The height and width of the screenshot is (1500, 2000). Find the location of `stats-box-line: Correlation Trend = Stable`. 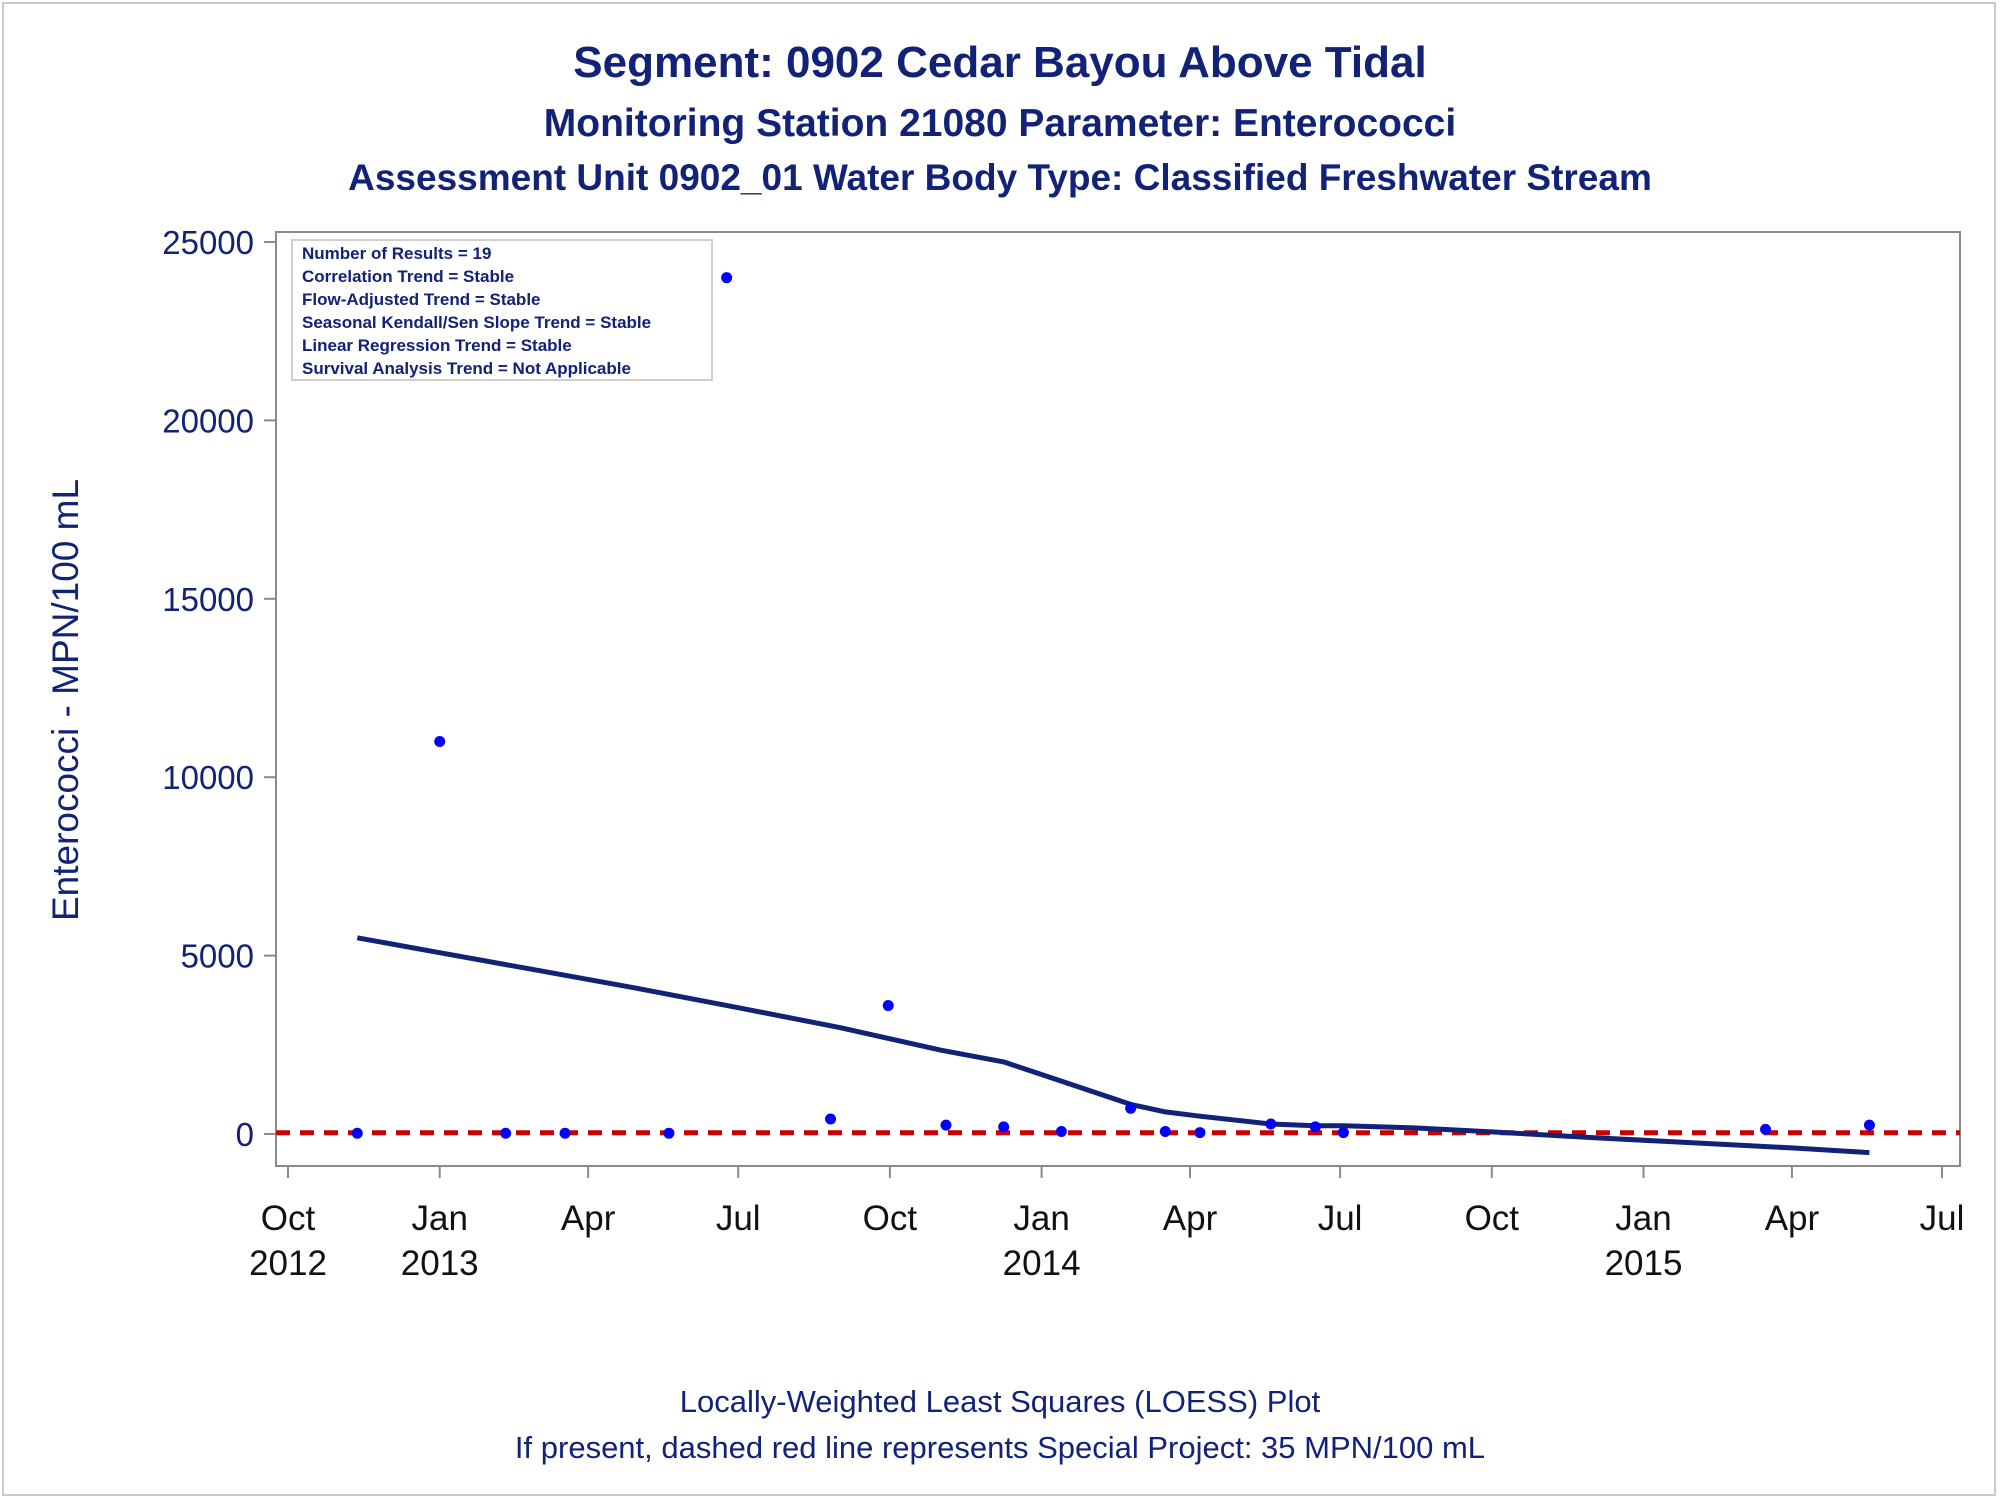

stats-box-line: Correlation Trend = Stable is located at coordinates (408, 276).